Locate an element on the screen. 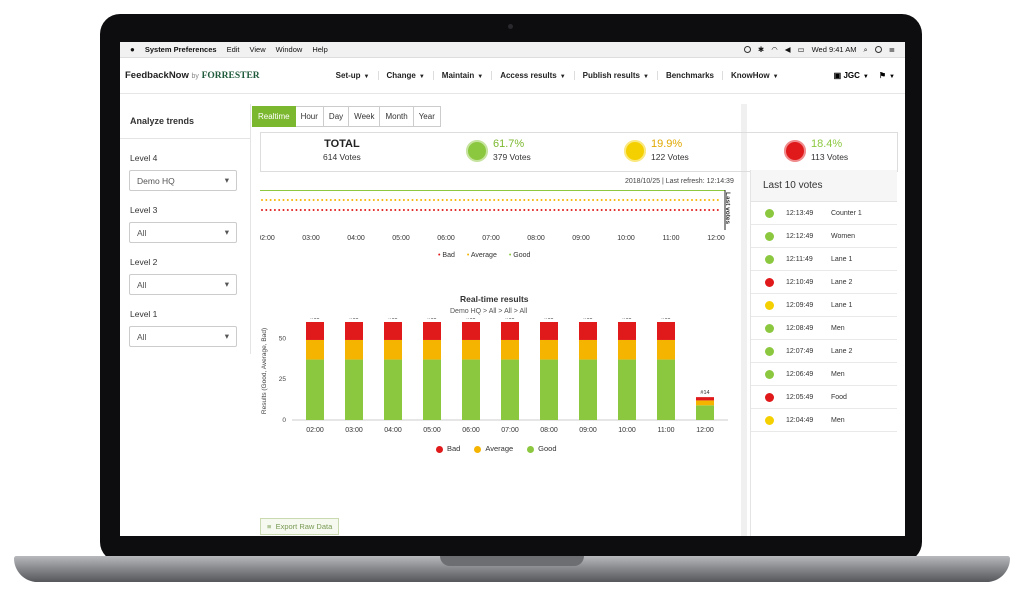 This screenshot has height=599, width=1024. legend-dot-icon is located at coordinates (439, 449).